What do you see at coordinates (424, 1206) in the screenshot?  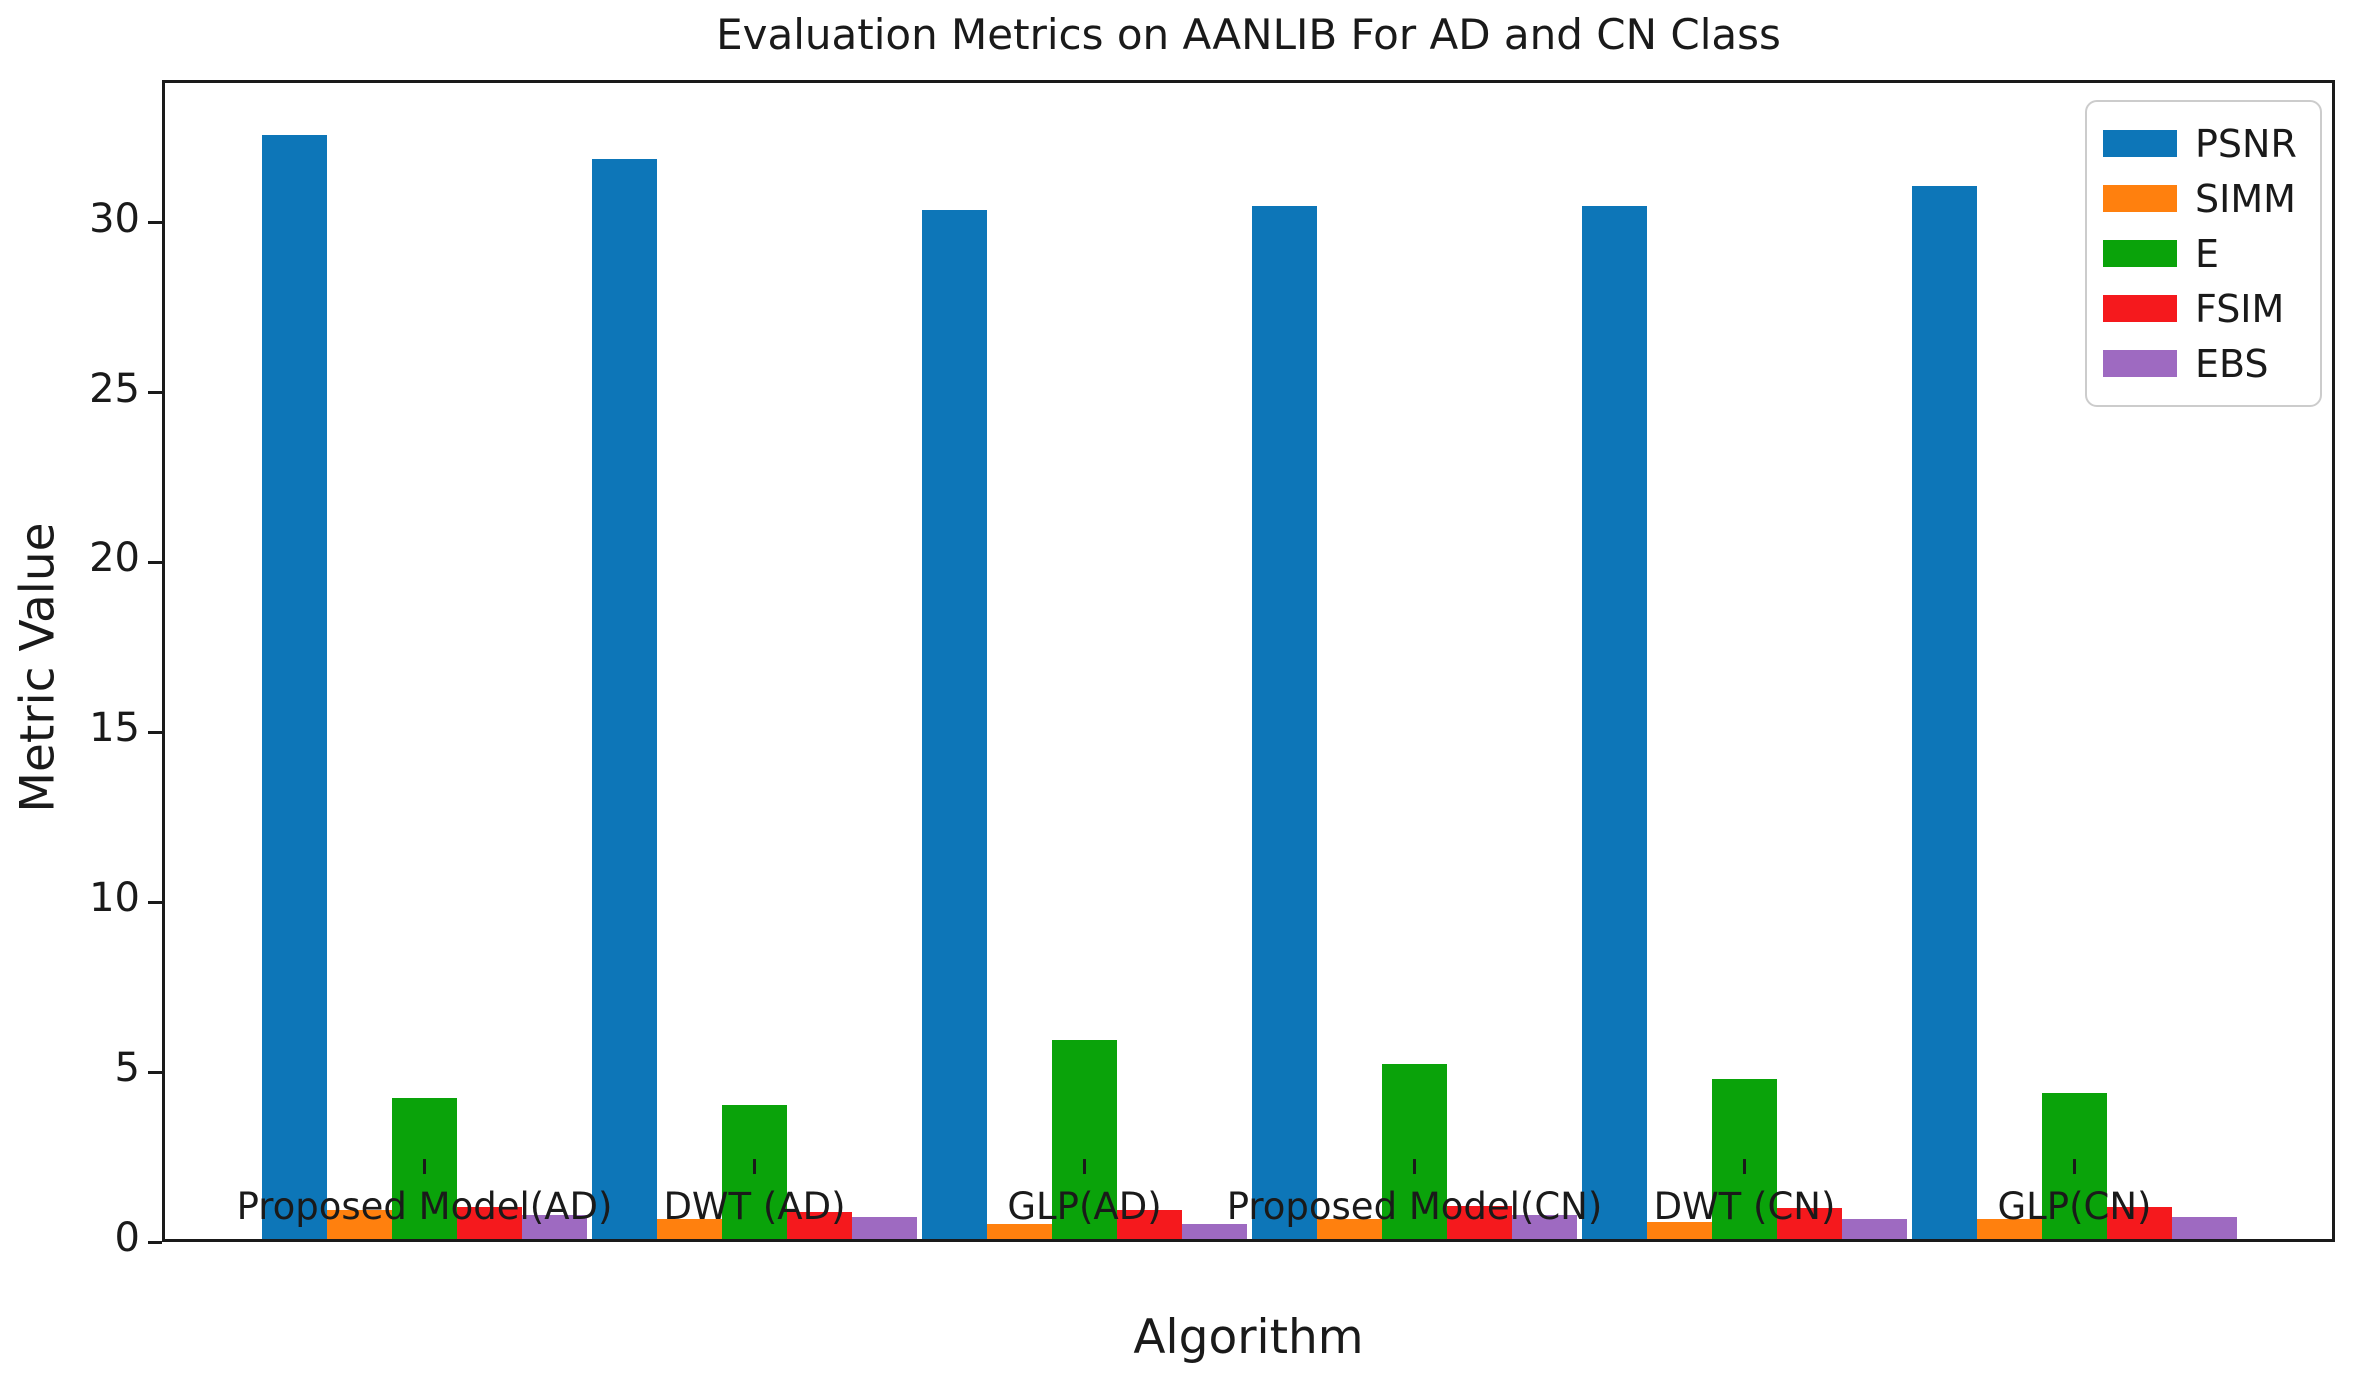 I see `x-tick-label: Proposed Model(AD)` at bounding box center [424, 1206].